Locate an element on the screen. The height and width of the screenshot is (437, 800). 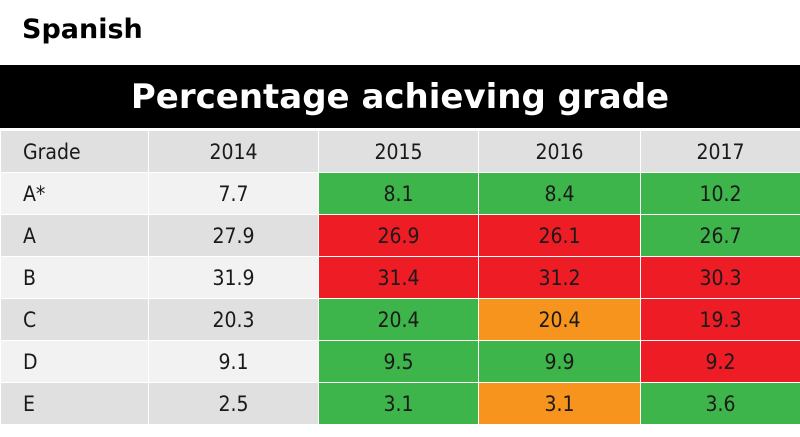
table-title: Percentage achieving grade is located at coordinates (400, 96).